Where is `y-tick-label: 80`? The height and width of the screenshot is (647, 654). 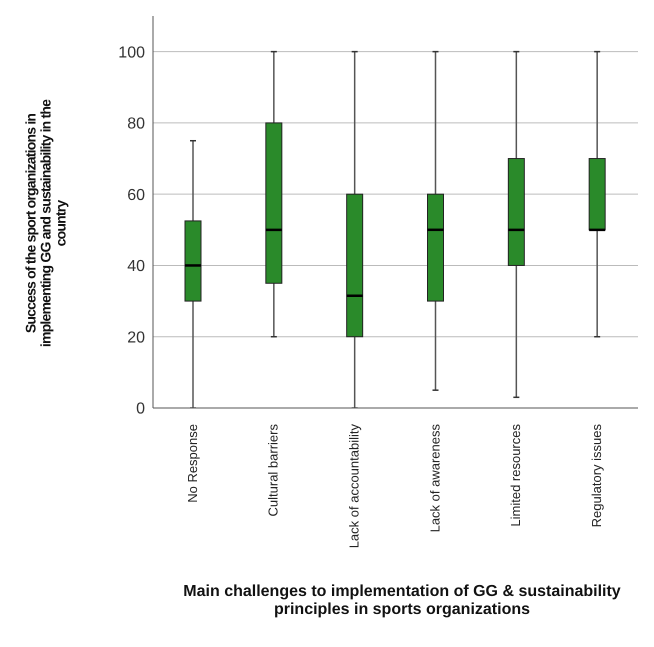 y-tick-label: 80 is located at coordinates (136, 124).